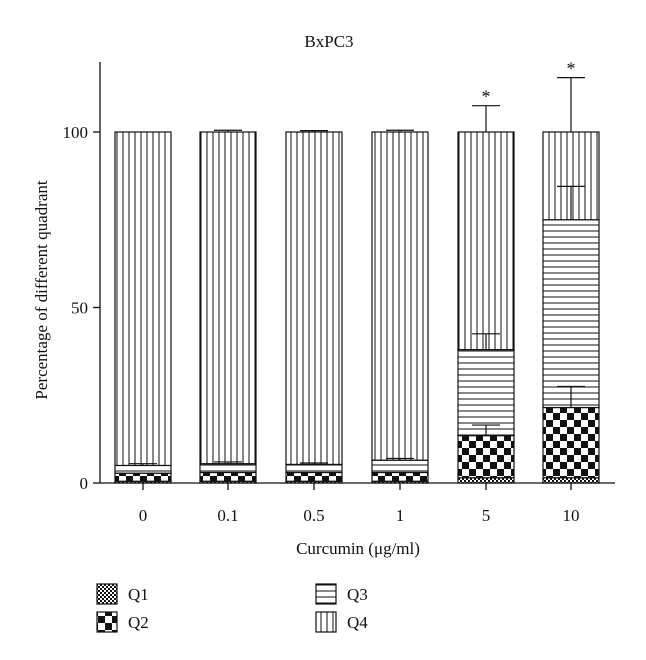 This screenshot has width=646, height=660. Describe the element at coordinates (314, 298) in the screenshot. I see `bar-q4-0.5` at that location.